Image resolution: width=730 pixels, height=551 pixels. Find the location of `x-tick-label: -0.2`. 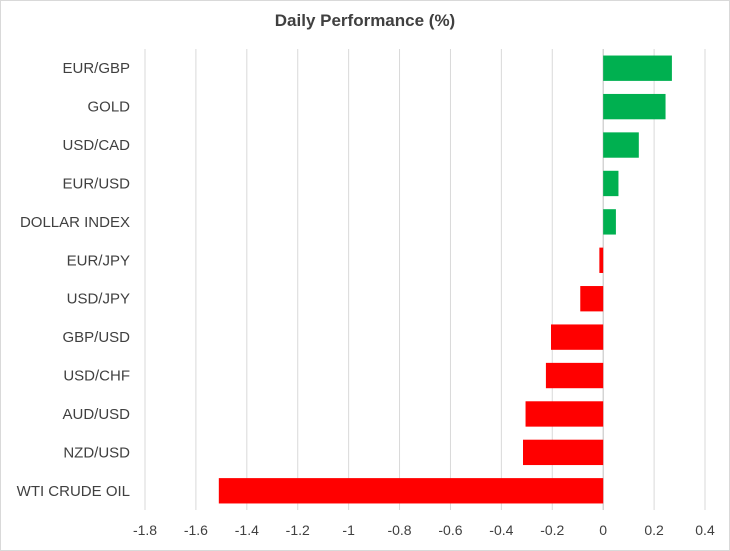

x-tick-label: -0.2 is located at coordinates (552, 530).